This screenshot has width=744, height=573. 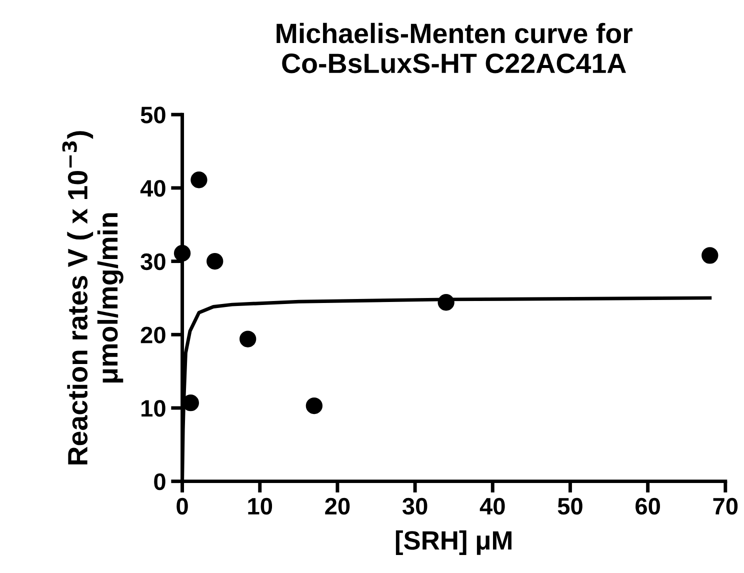 I want to click on x-axis-title: [SRH] μM, so click(x=454, y=543).